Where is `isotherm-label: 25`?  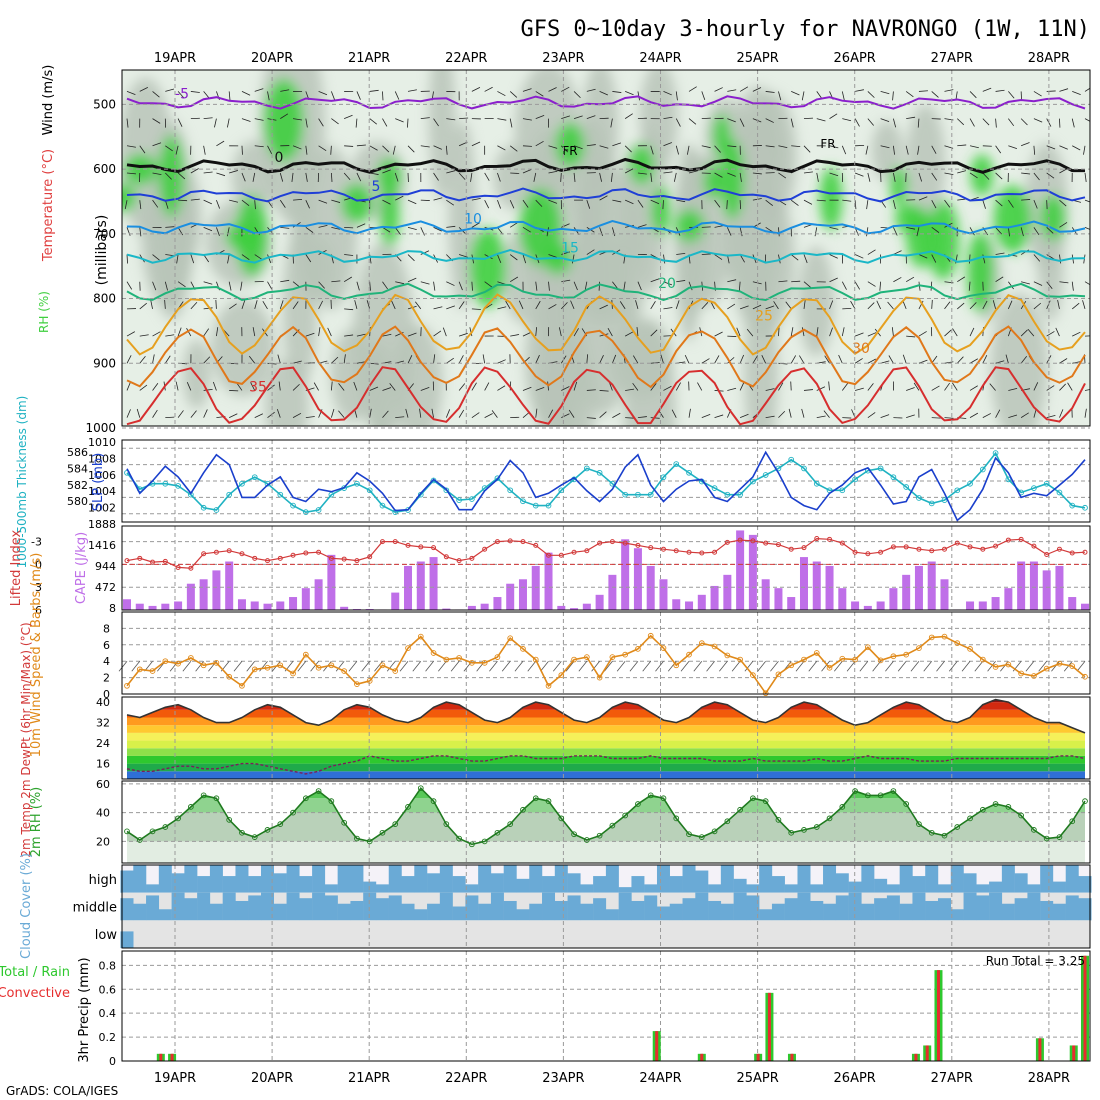 isotherm-label: 25 is located at coordinates (764, 316).